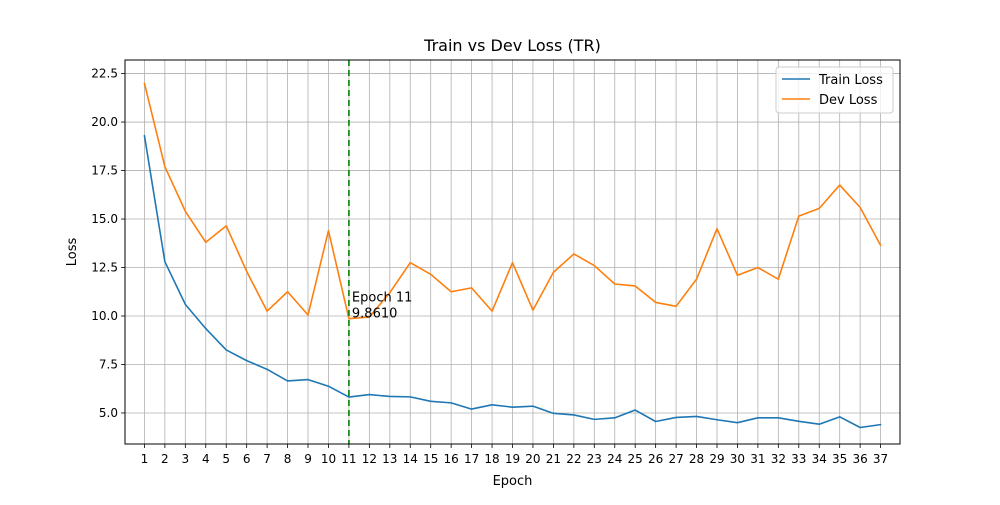 Image resolution: width=1000 pixels, height=505 pixels. Describe the element at coordinates (389, 459) in the screenshot. I see `x-tick-label: 13` at that location.